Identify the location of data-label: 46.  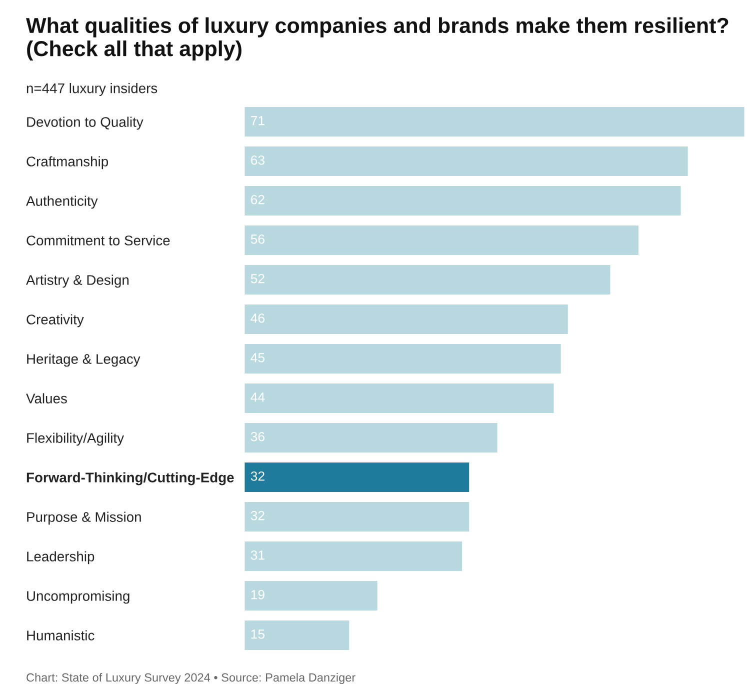
(257, 318).